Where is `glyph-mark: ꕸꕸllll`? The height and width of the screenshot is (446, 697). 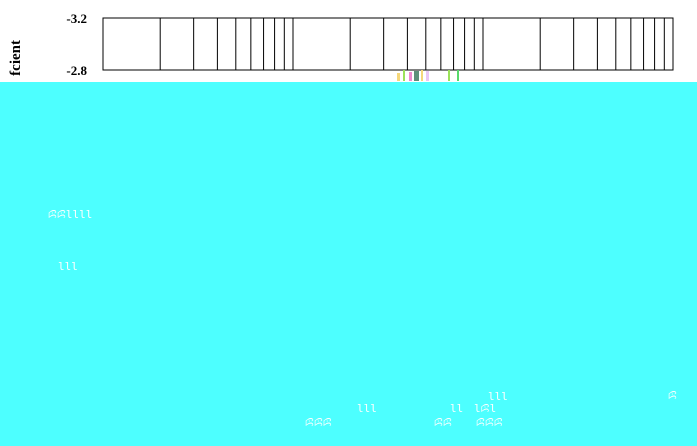 glyph-mark: ꕸꕸllll is located at coordinates (70, 214).